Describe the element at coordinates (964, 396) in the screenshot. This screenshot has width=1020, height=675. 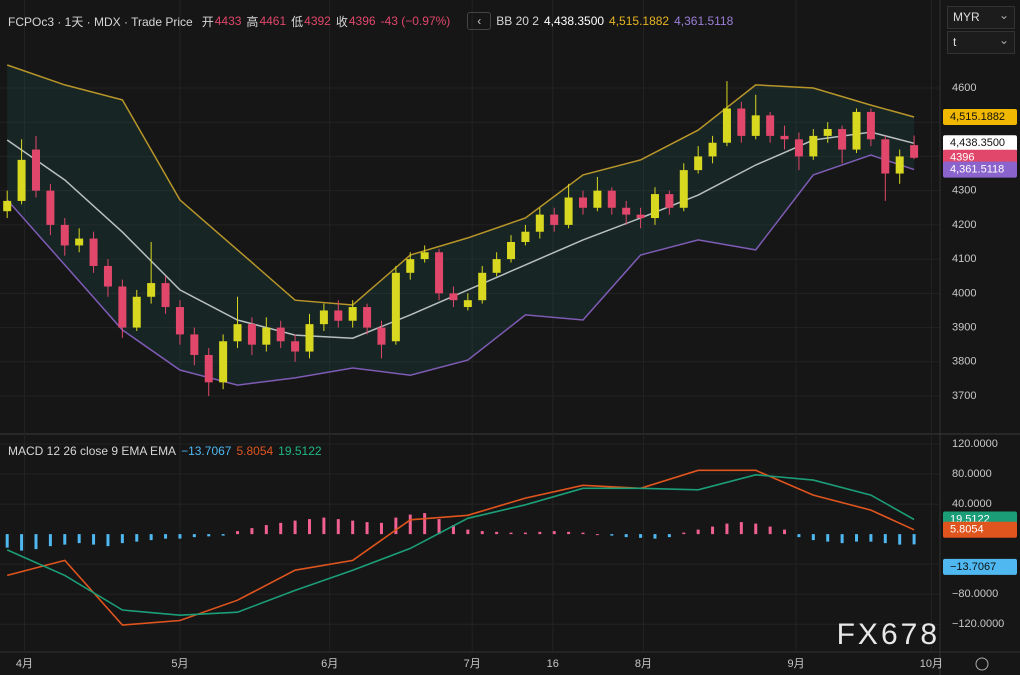
I see `y-tick-label: 3700` at that location.